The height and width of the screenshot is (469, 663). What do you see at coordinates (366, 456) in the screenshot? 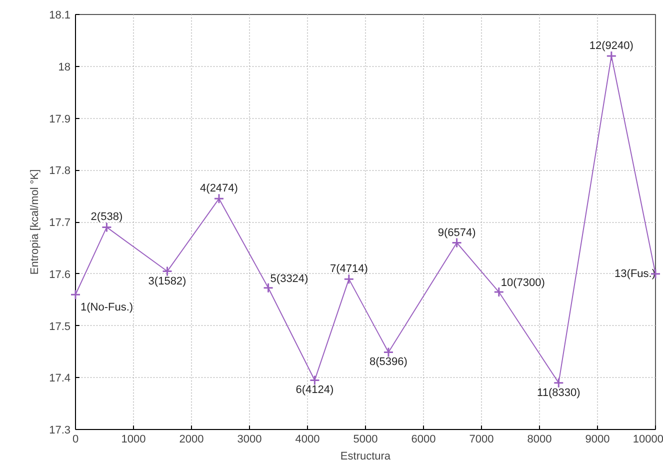
I see `x-axis-title: Estructura` at bounding box center [366, 456].